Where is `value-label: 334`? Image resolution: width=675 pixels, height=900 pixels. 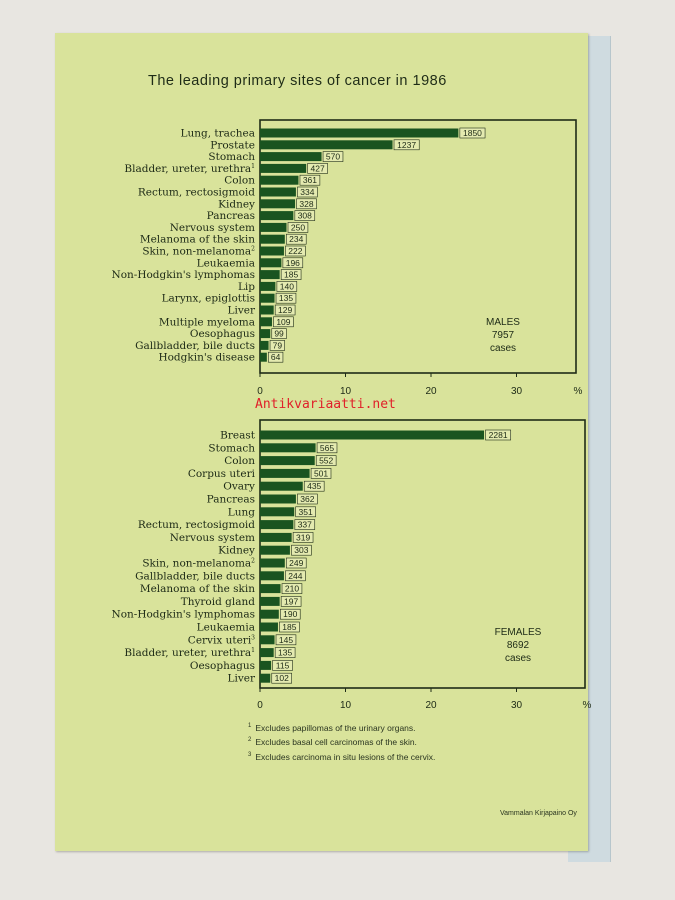 value-label: 334 is located at coordinates (307, 192).